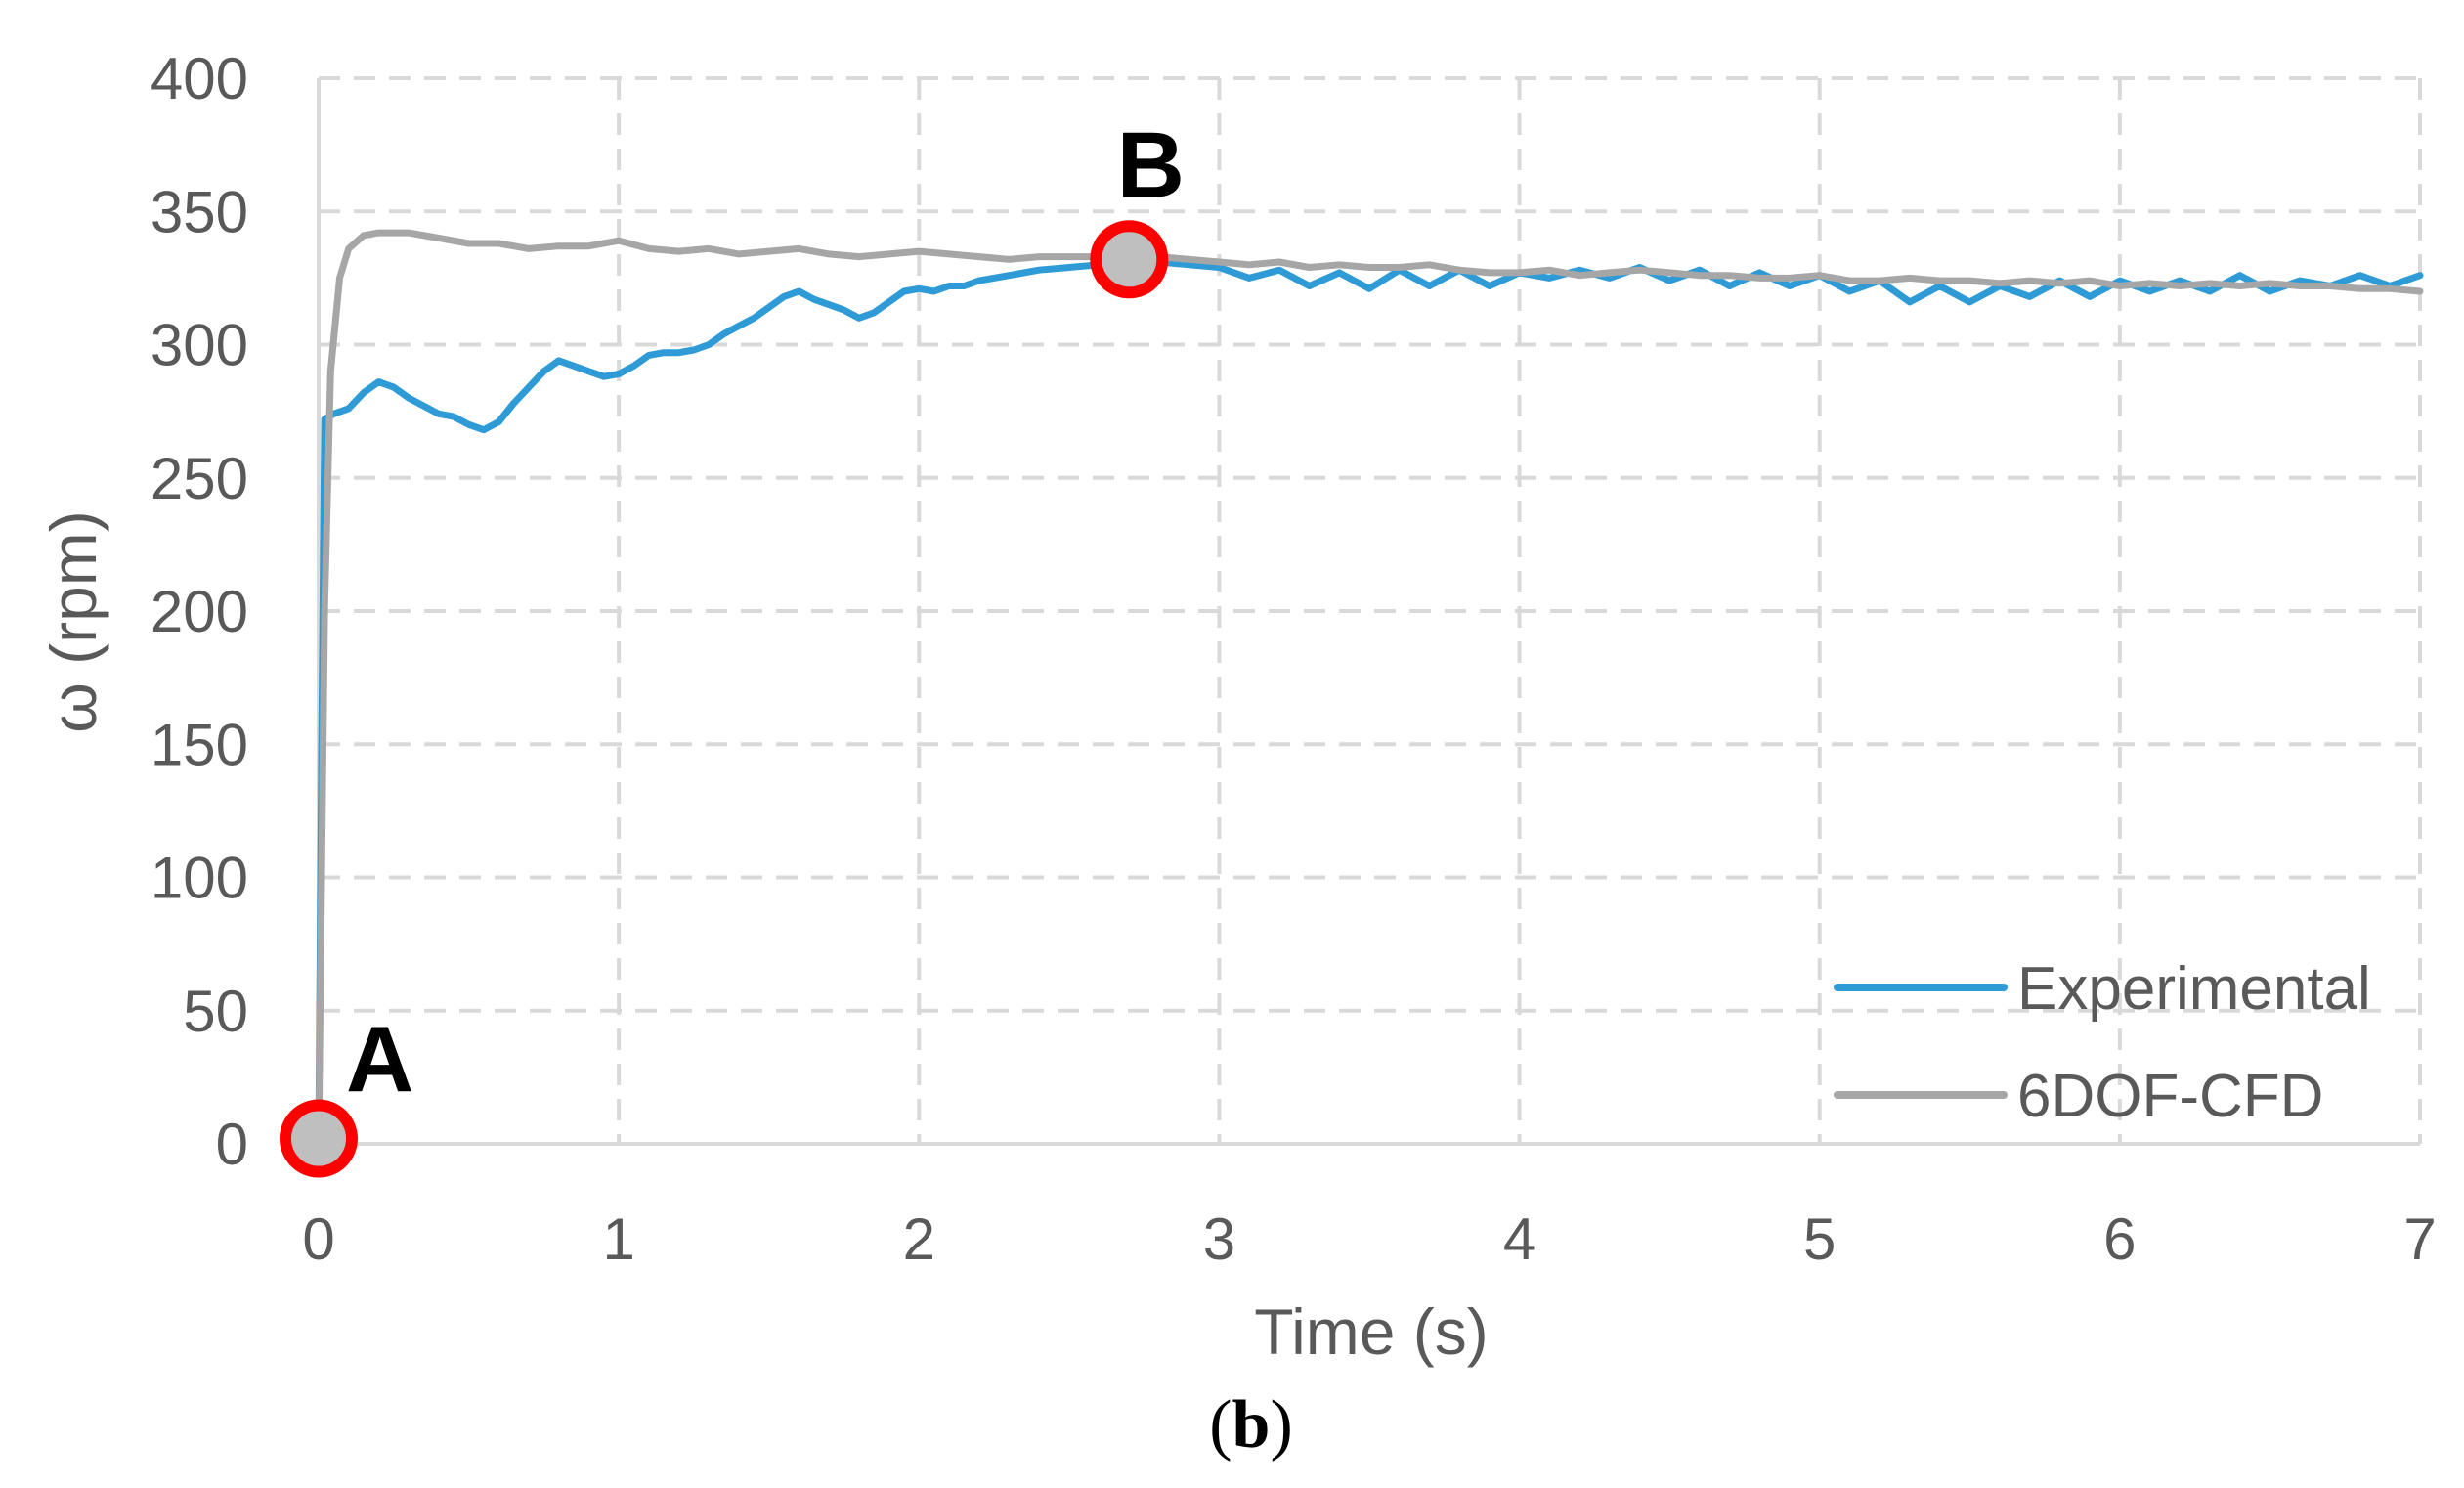 This screenshot has height=1488, width=2464. I want to click on figure-caption: (b), so click(1251, 1425).